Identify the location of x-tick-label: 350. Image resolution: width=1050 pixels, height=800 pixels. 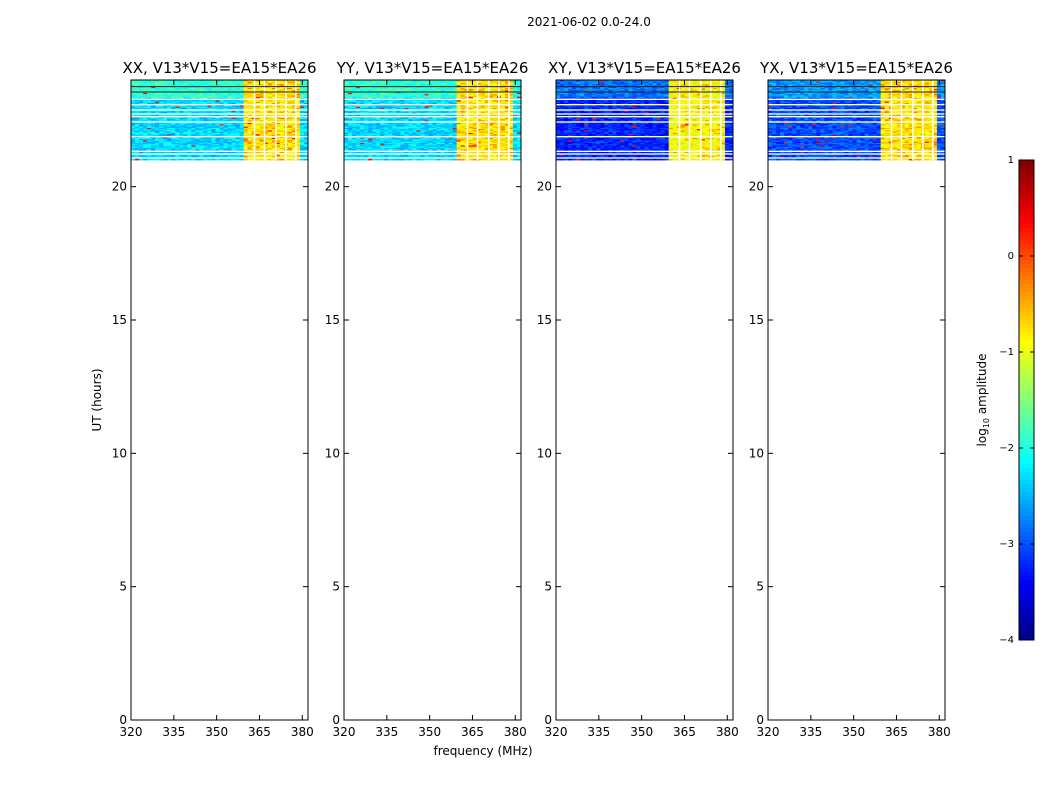
(216, 732).